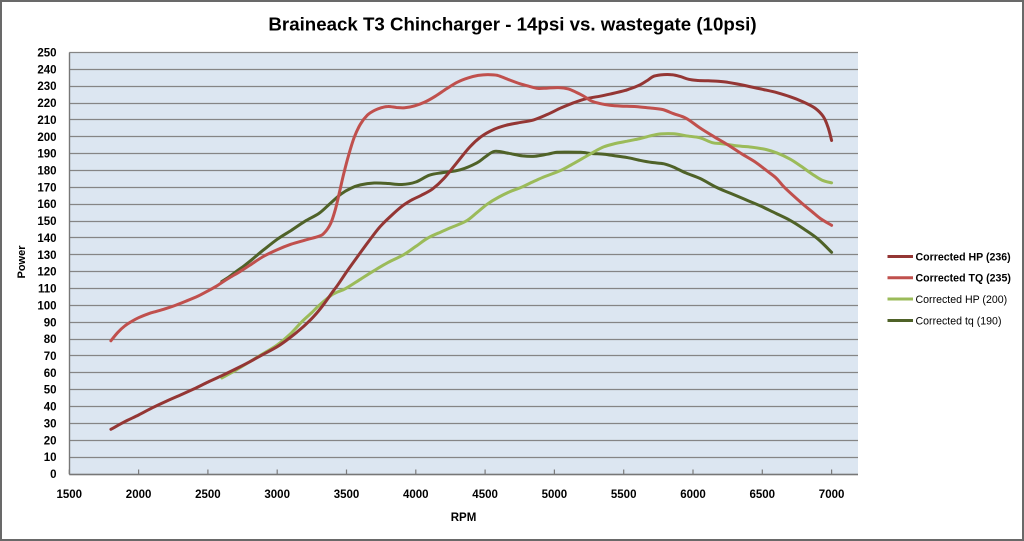 Image resolution: width=1024 pixels, height=541 pixels. What do you see at coordinates (763, 495) in the screenshot?
I see `svg-text: 6500` at bounding box center [763, 495].